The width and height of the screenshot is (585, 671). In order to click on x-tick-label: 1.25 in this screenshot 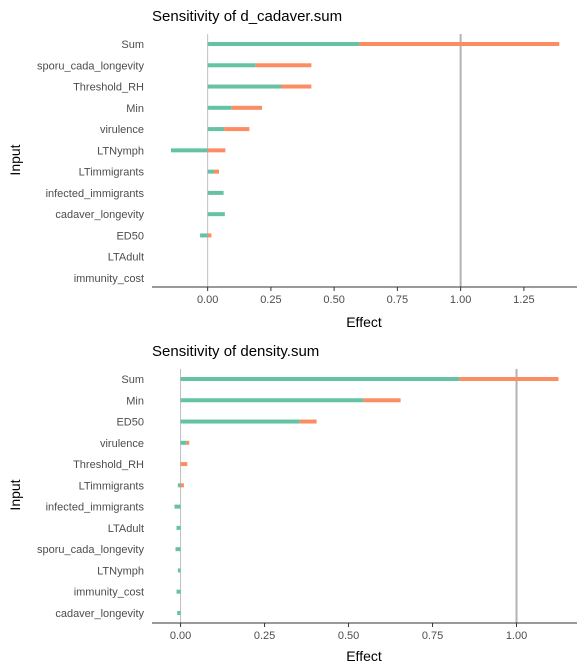, I will do `click(523, 300)`.